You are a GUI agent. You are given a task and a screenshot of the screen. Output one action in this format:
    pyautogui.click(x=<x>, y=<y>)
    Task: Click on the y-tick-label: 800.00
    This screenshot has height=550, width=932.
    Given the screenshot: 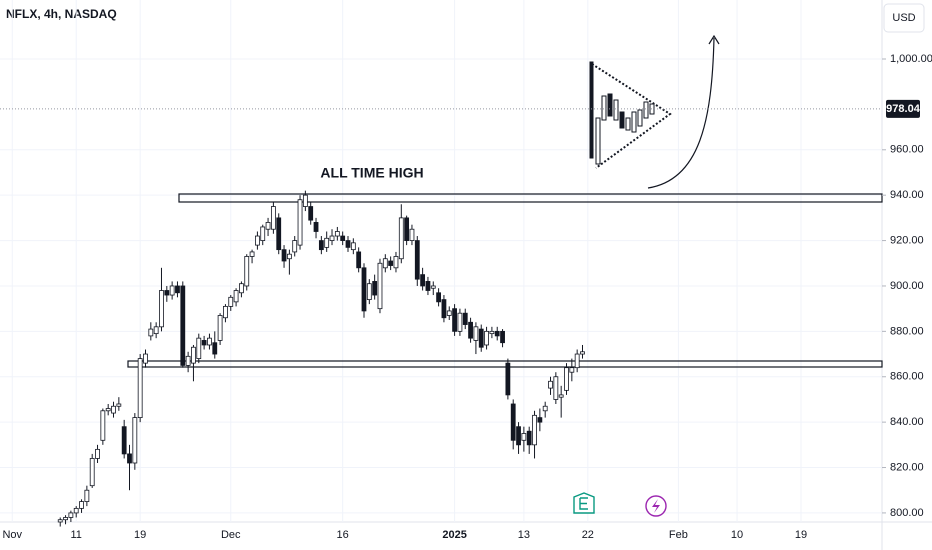 What is the action you would take?
    pyautogui.click(x=907, y=513)
    